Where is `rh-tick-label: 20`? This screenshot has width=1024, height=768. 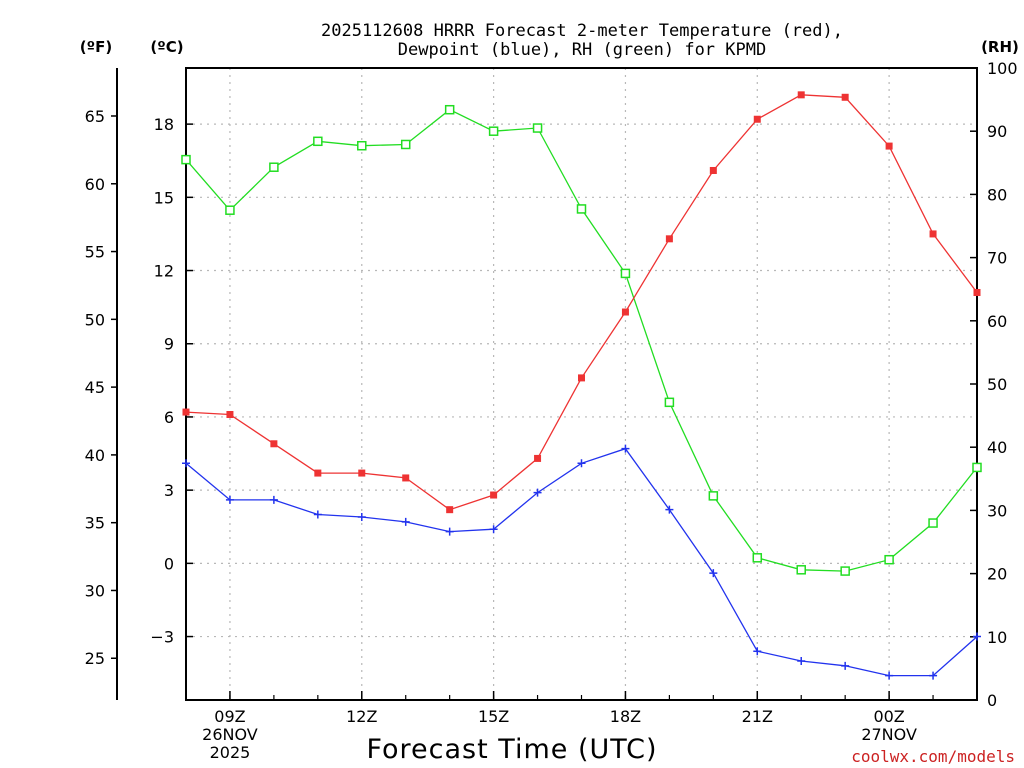
rh-tick-label: 20 is located at coordinates (997, 574).